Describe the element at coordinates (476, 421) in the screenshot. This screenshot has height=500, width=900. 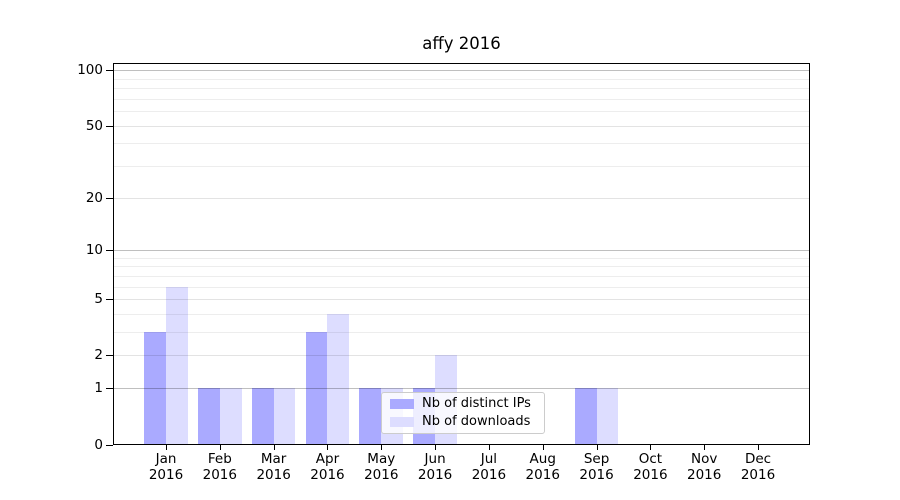
I see `legend-label-downloads: Nb of downloads` at that location.